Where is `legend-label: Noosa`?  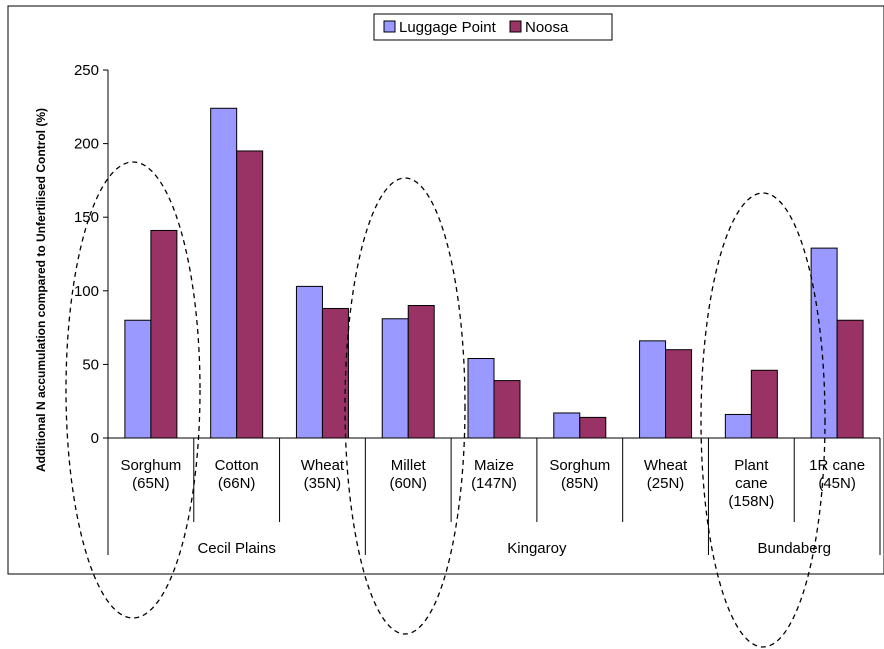 legend-label: Noosa is located at coordinates (547, 27).